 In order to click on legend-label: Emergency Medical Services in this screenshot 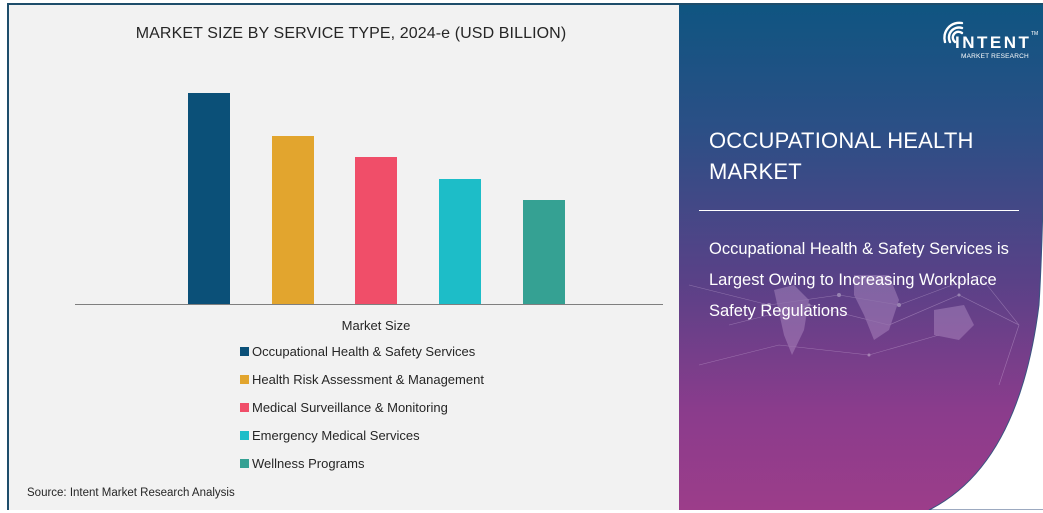, I will do `click(336, 435)`.